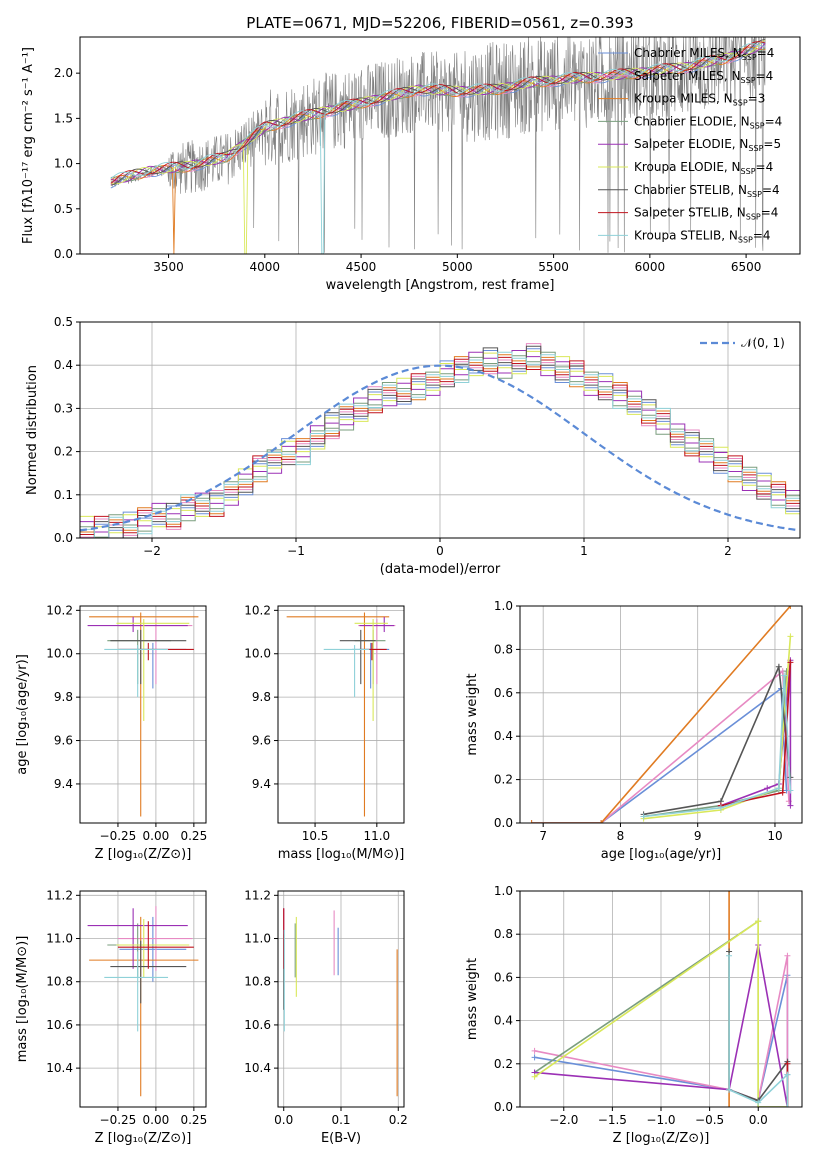 The width and height of the screenshot is (819, 1170). I want to click on x-tick-label: 5500, so click(553, 267).